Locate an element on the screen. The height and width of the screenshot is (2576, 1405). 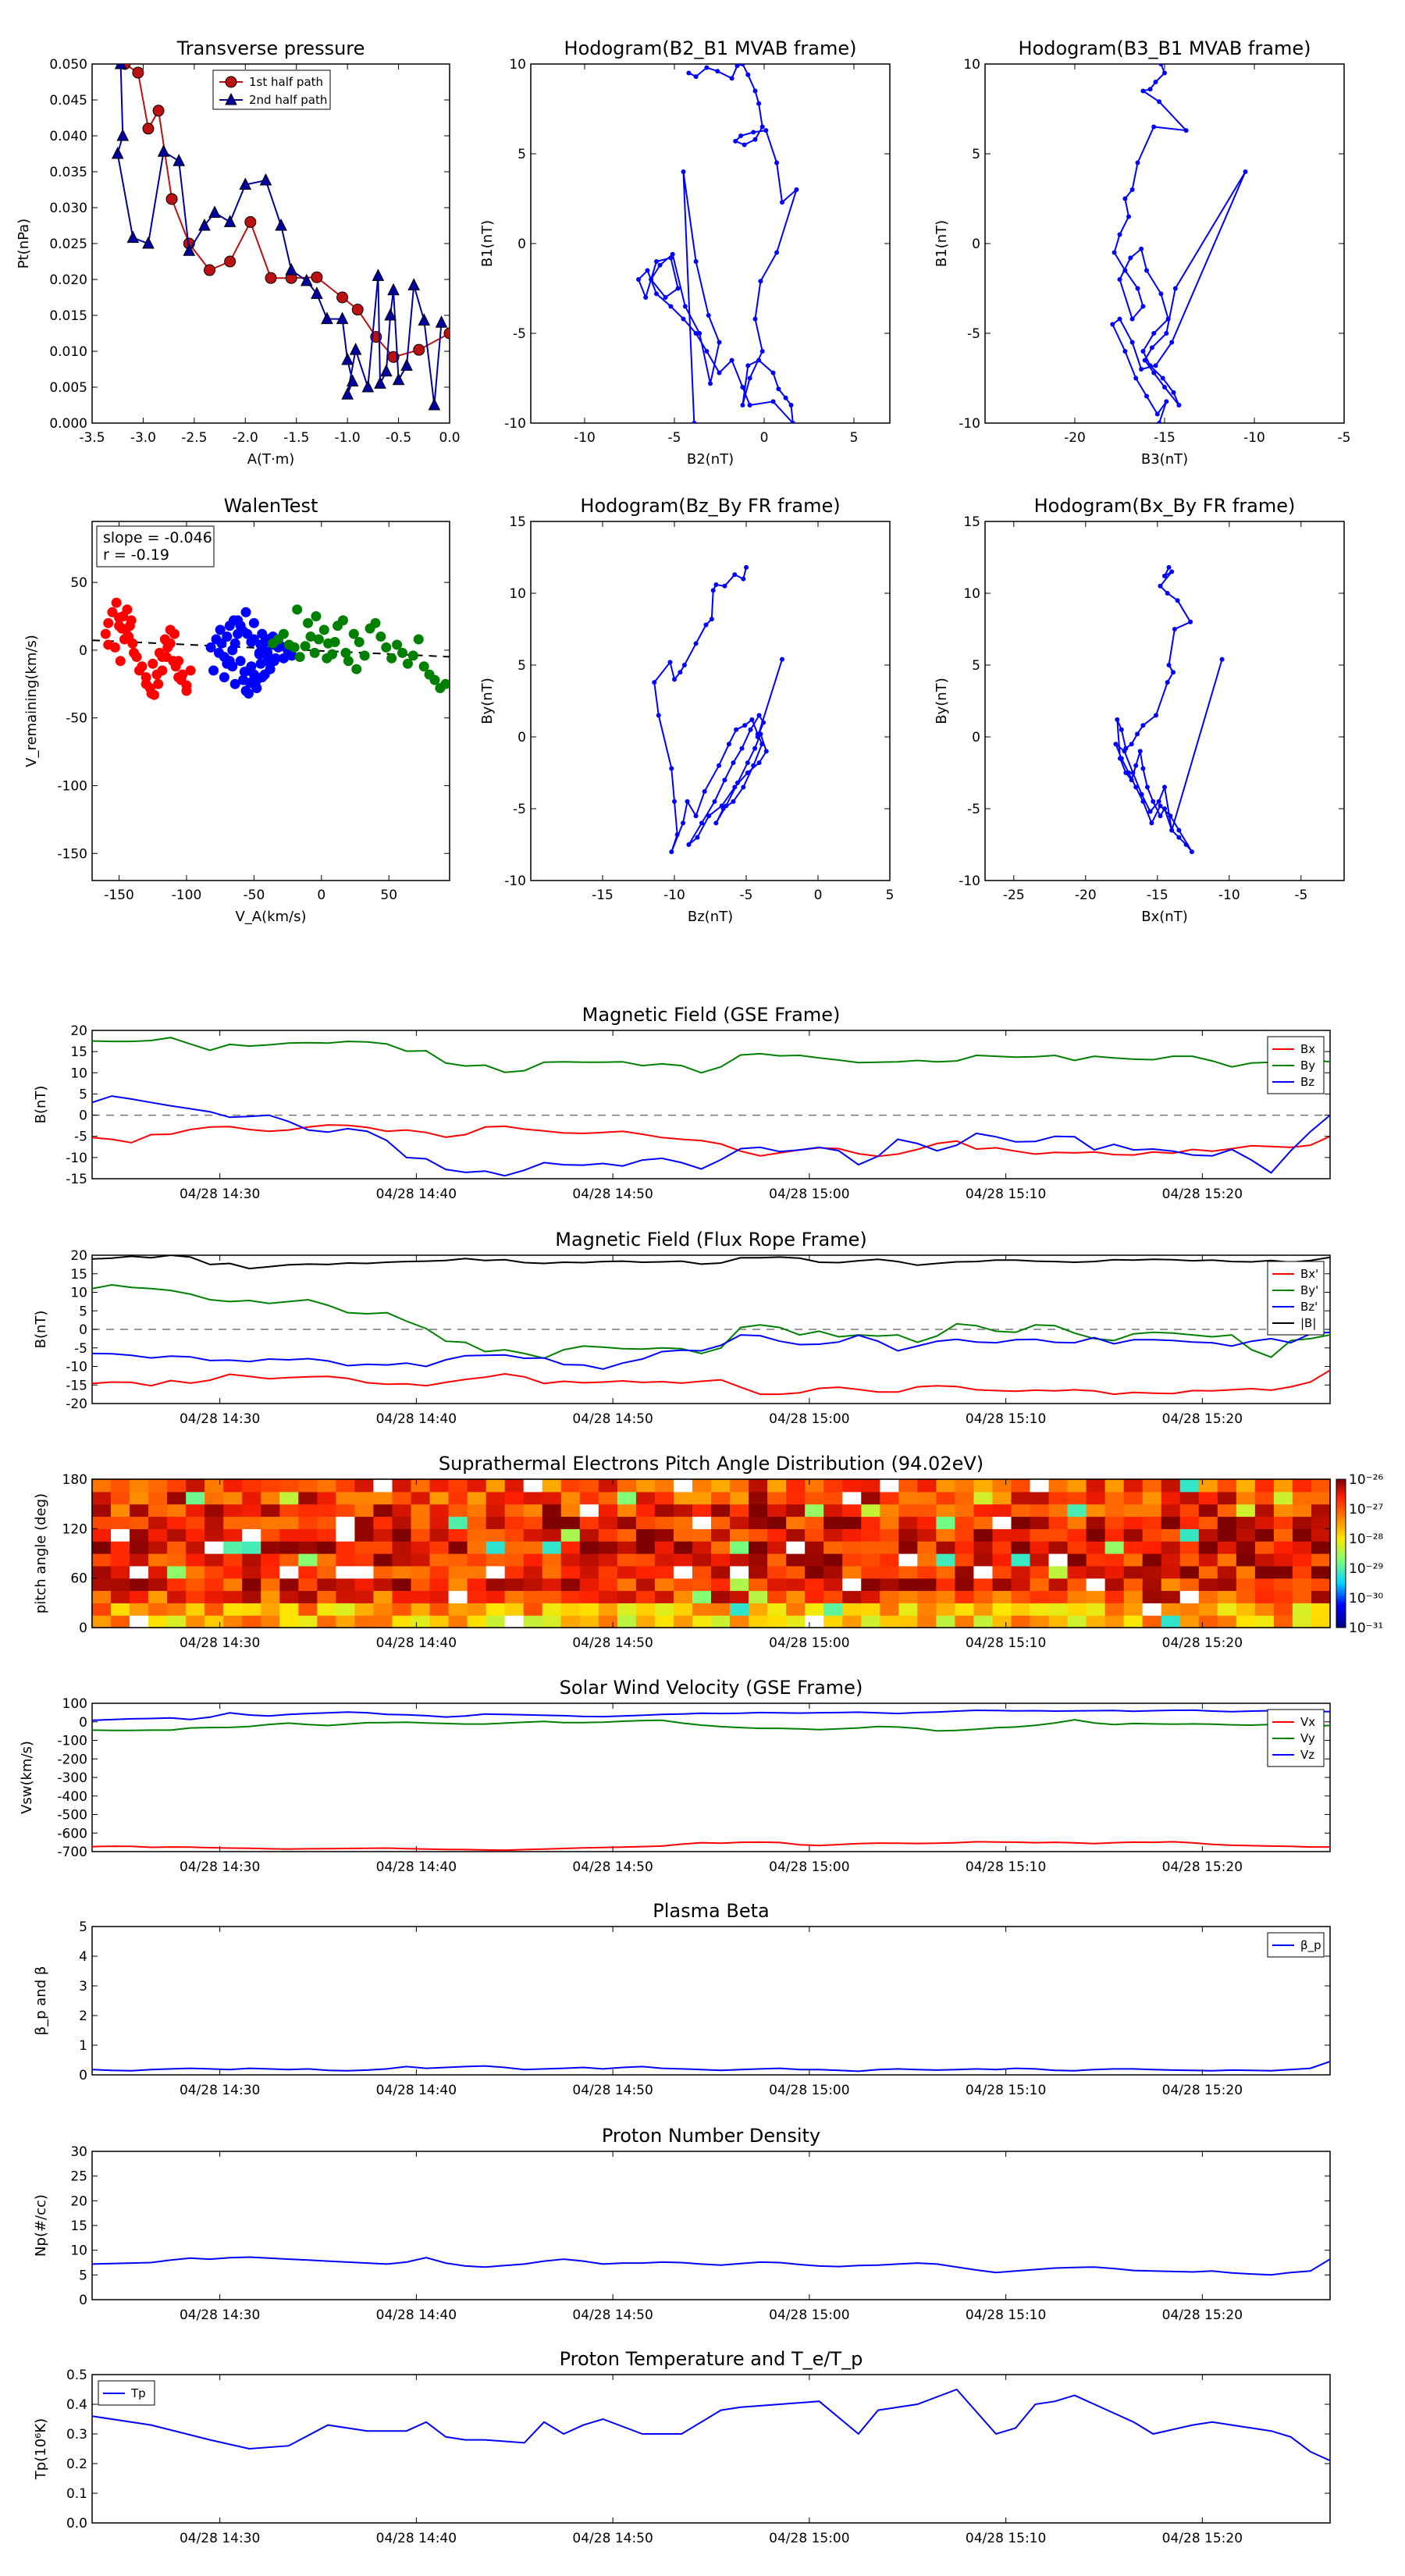
y-tick-label: 0.020 is located at coordinates (68, 280).